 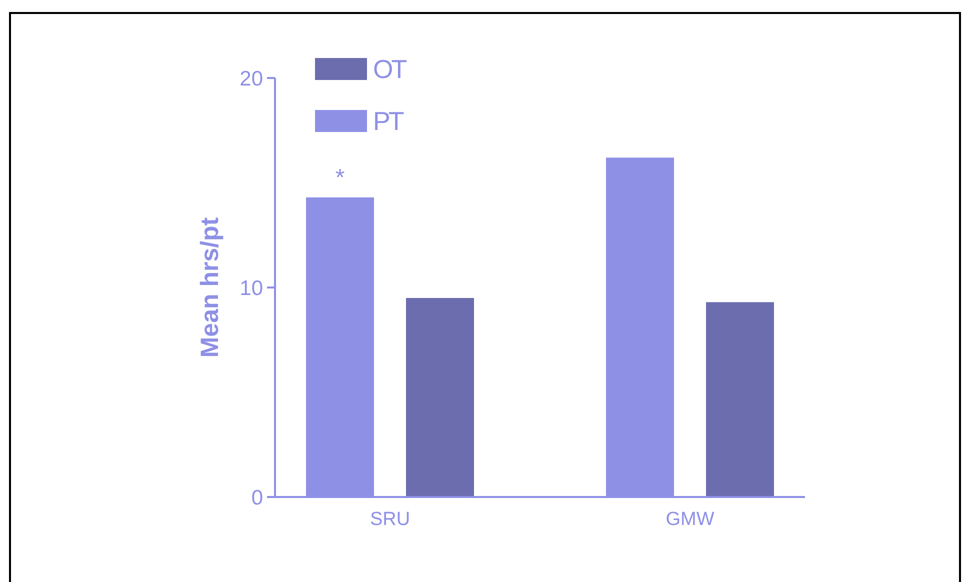 What do you see at coordinates (340, 178) in the screenshot?
I see `annotation: *` at bounding box center [340, 178].